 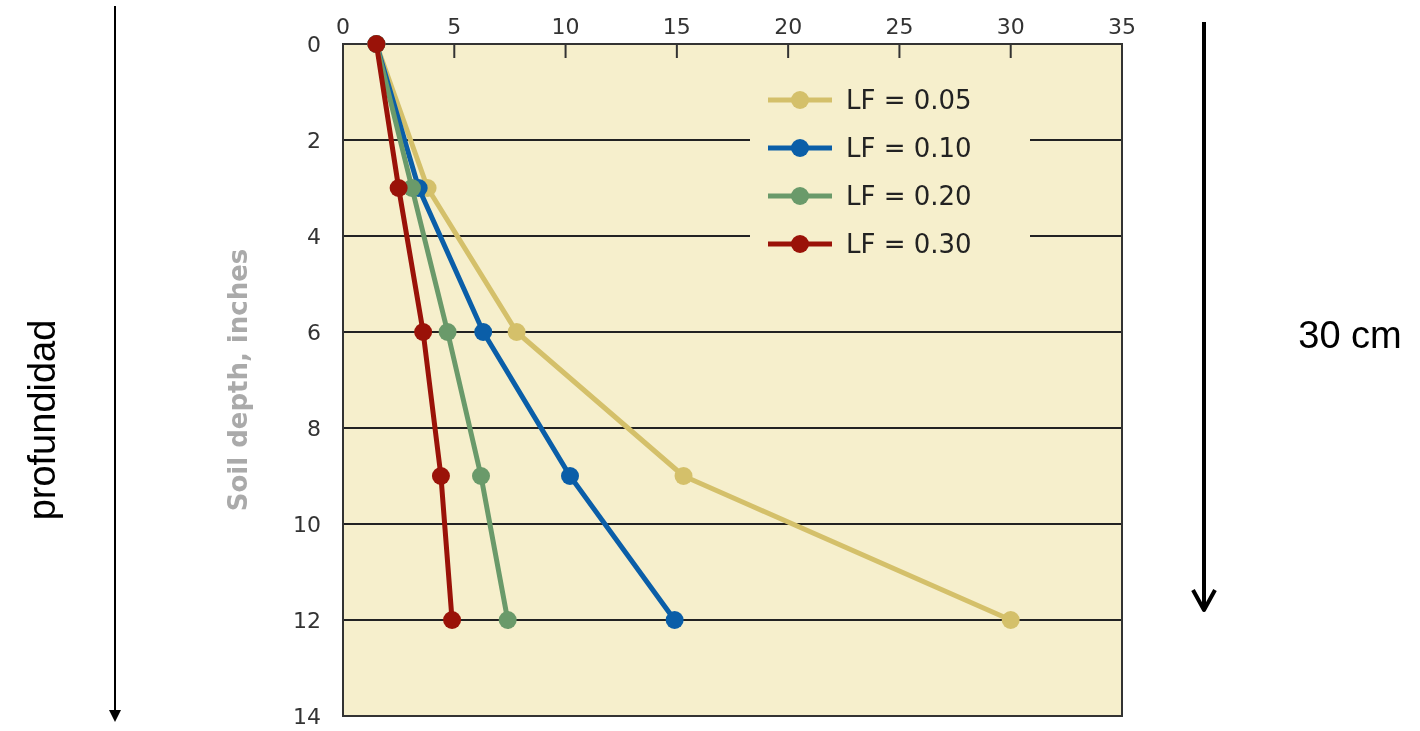 I want to click on y-axis-title: Soil depth, inches, so click(x=238, y=380).